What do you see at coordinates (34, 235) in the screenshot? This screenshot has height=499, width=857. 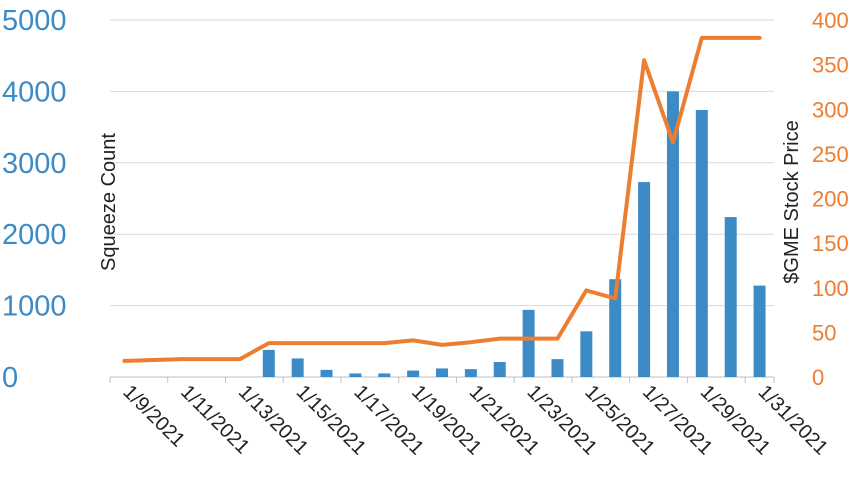 I see `left-tick-label: 2000` at bounding box center [34, 235].